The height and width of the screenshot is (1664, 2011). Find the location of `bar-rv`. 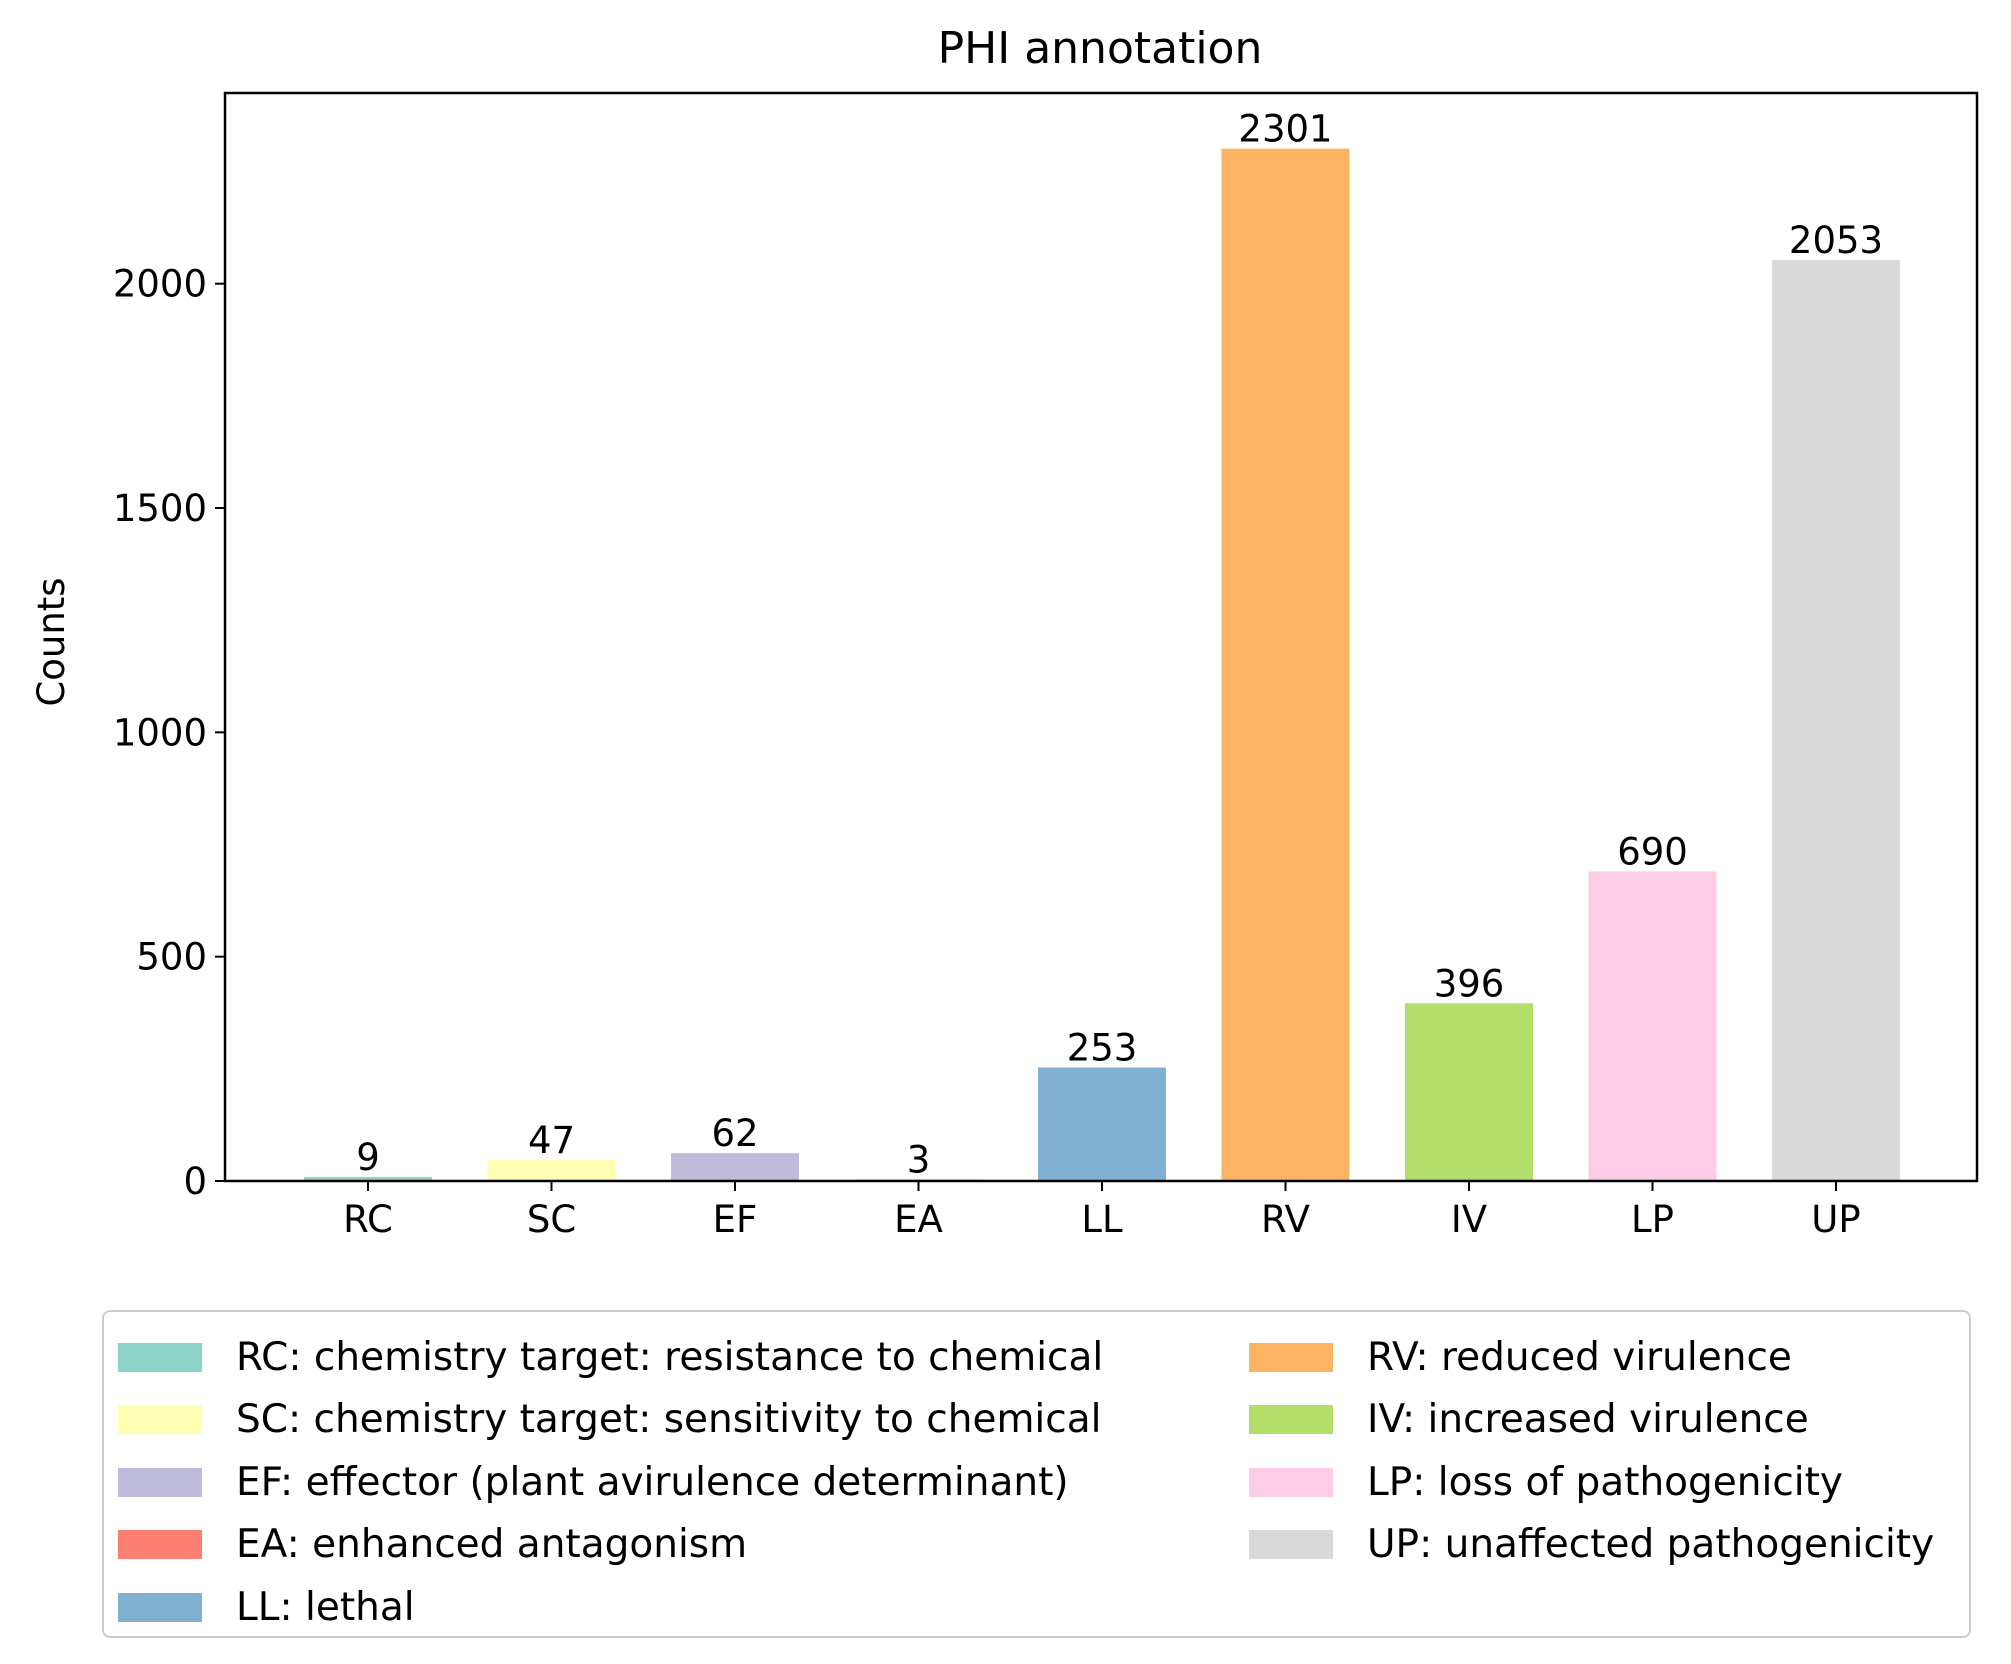

bar-rv is located at coordinates (1285, 665).